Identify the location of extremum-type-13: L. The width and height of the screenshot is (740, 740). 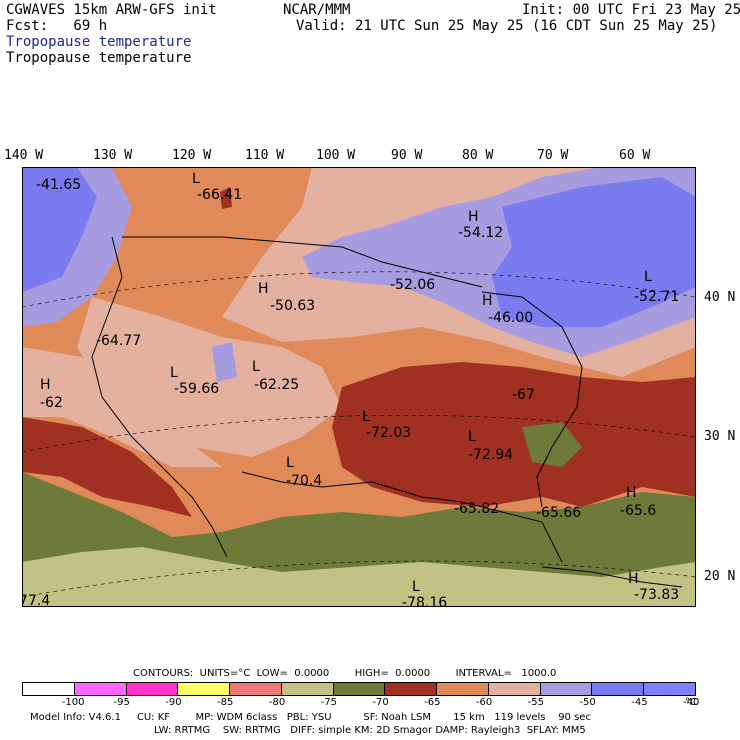
(366, 417).